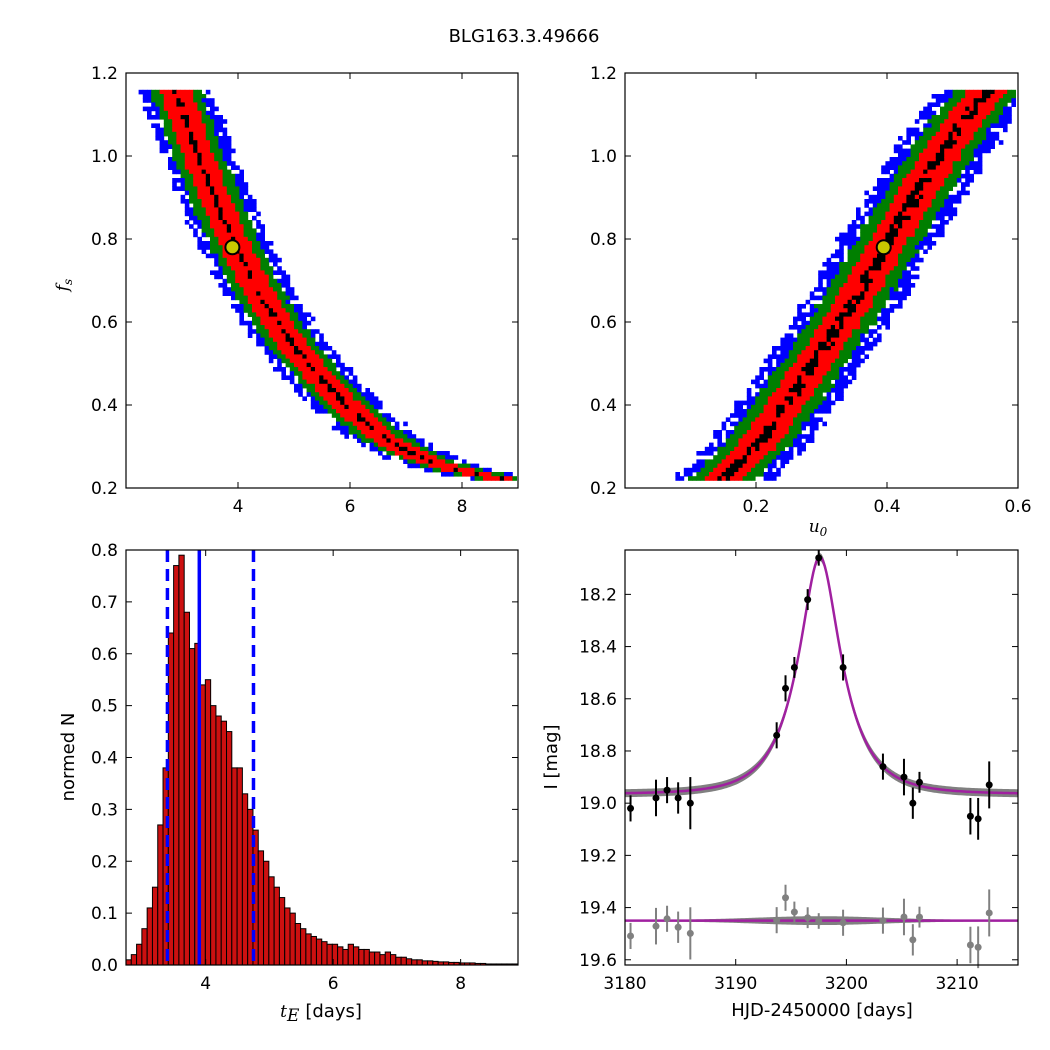  Describe the element at coordinates (819, 558) in the screenshot. I see `data-point` at that location.